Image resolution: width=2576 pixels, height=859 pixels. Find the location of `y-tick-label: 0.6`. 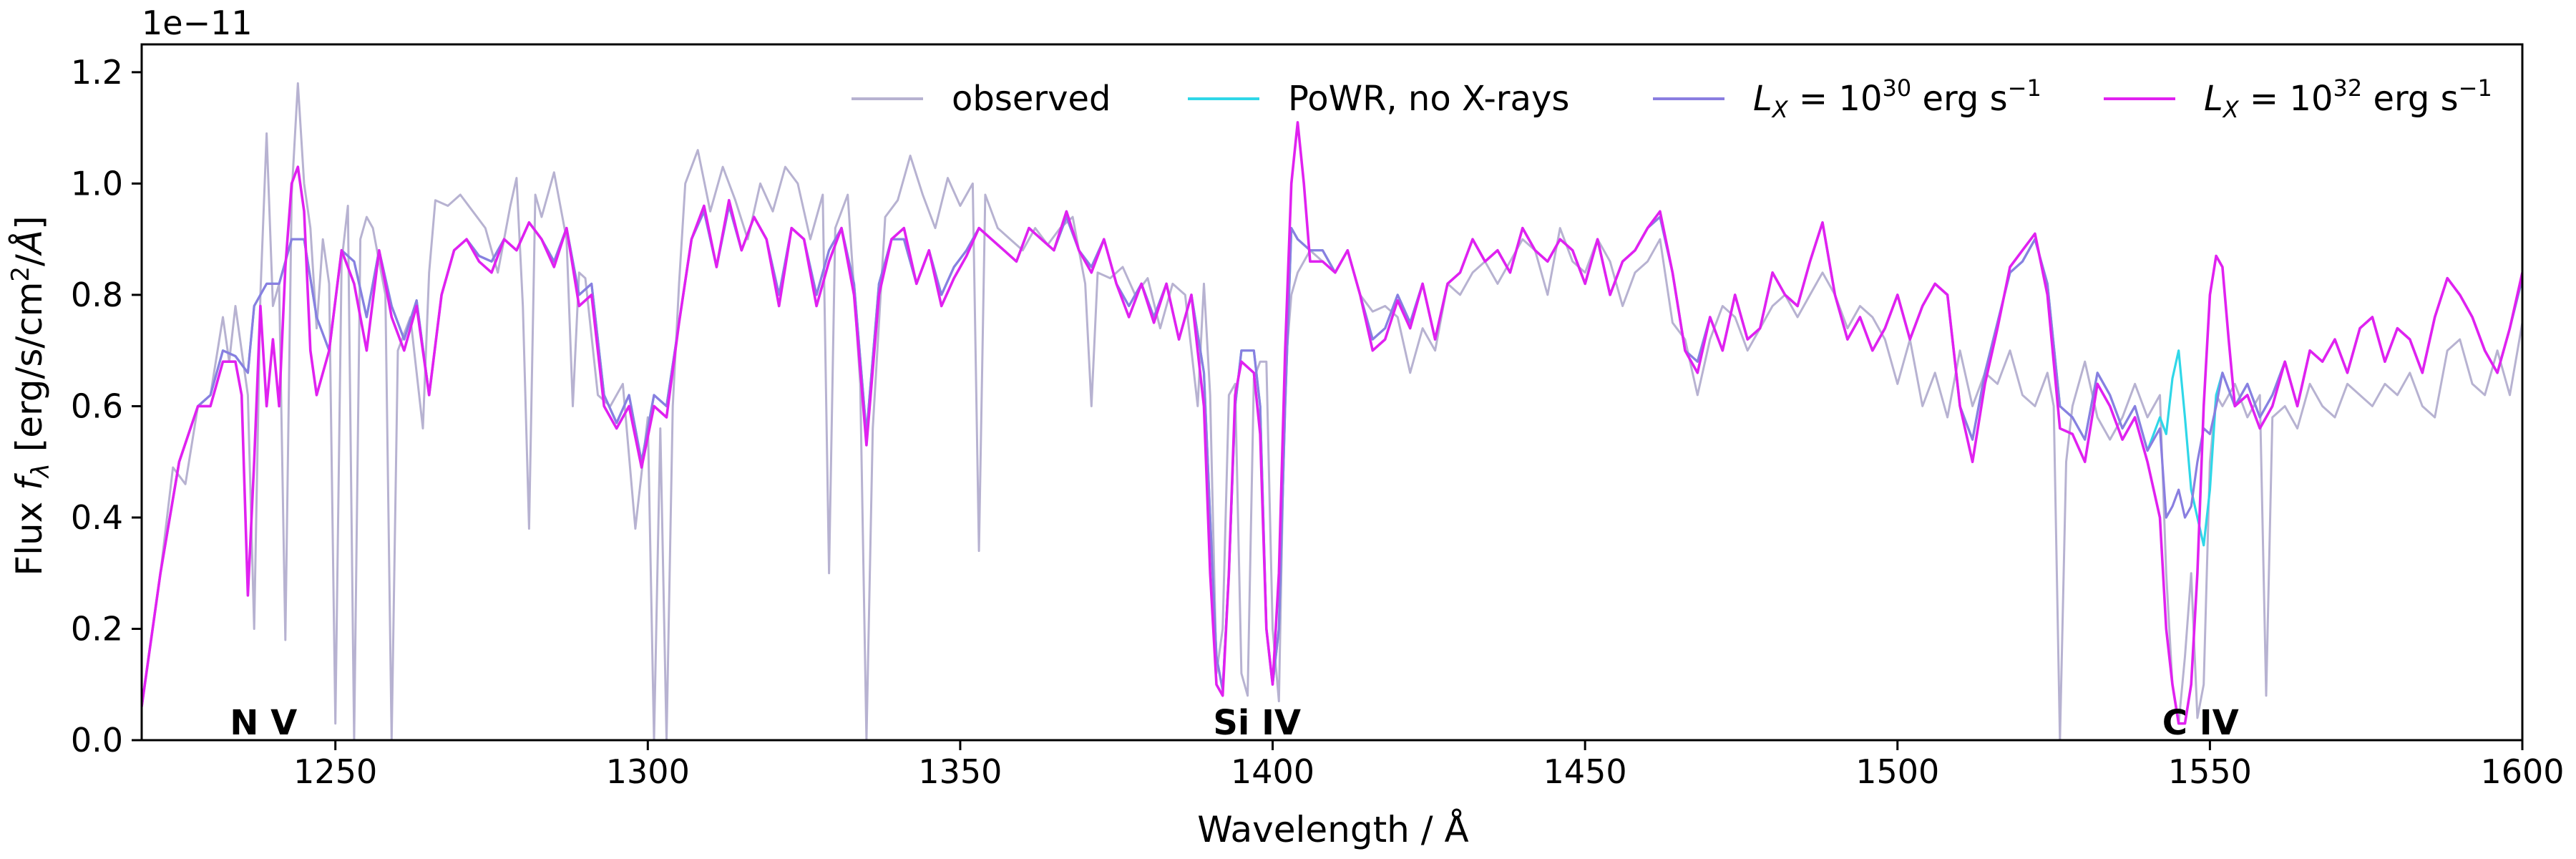

y-tick-label: 0.6 is located at coordinates (97, 406).